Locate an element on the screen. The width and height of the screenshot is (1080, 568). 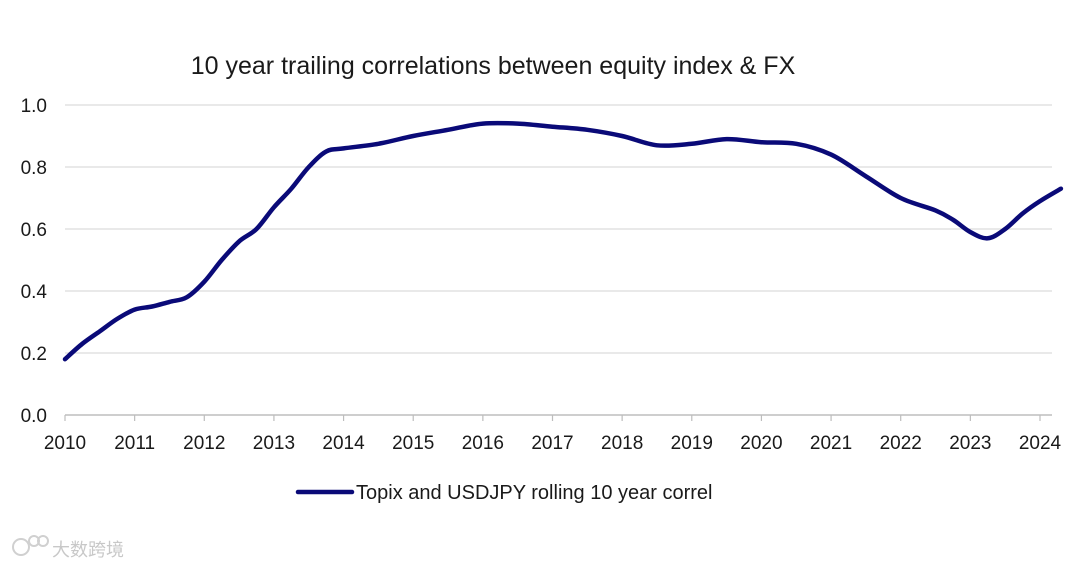
x-tick-label: 2022 is located at coordinates (901, 443).